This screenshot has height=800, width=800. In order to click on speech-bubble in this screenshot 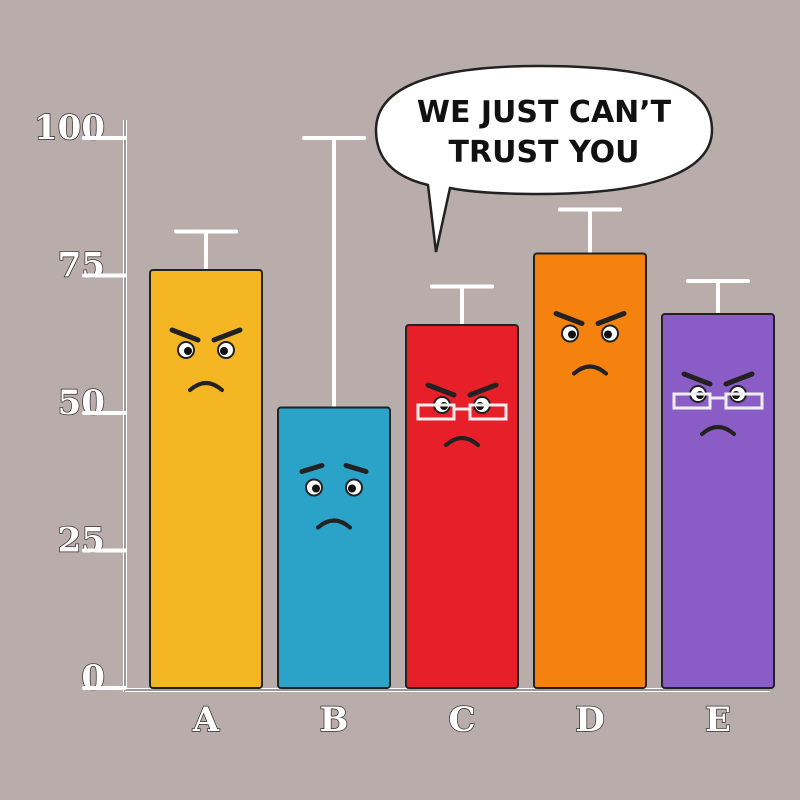, I will do `click(544, 158)`.